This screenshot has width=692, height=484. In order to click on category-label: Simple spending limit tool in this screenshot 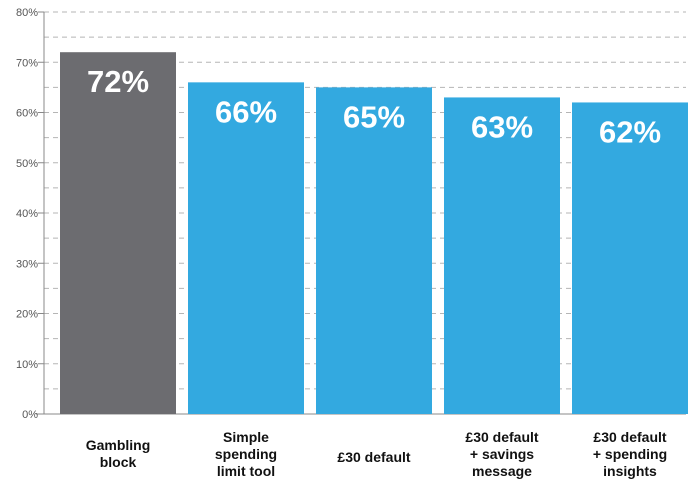, I will do `click(246, 454)`.